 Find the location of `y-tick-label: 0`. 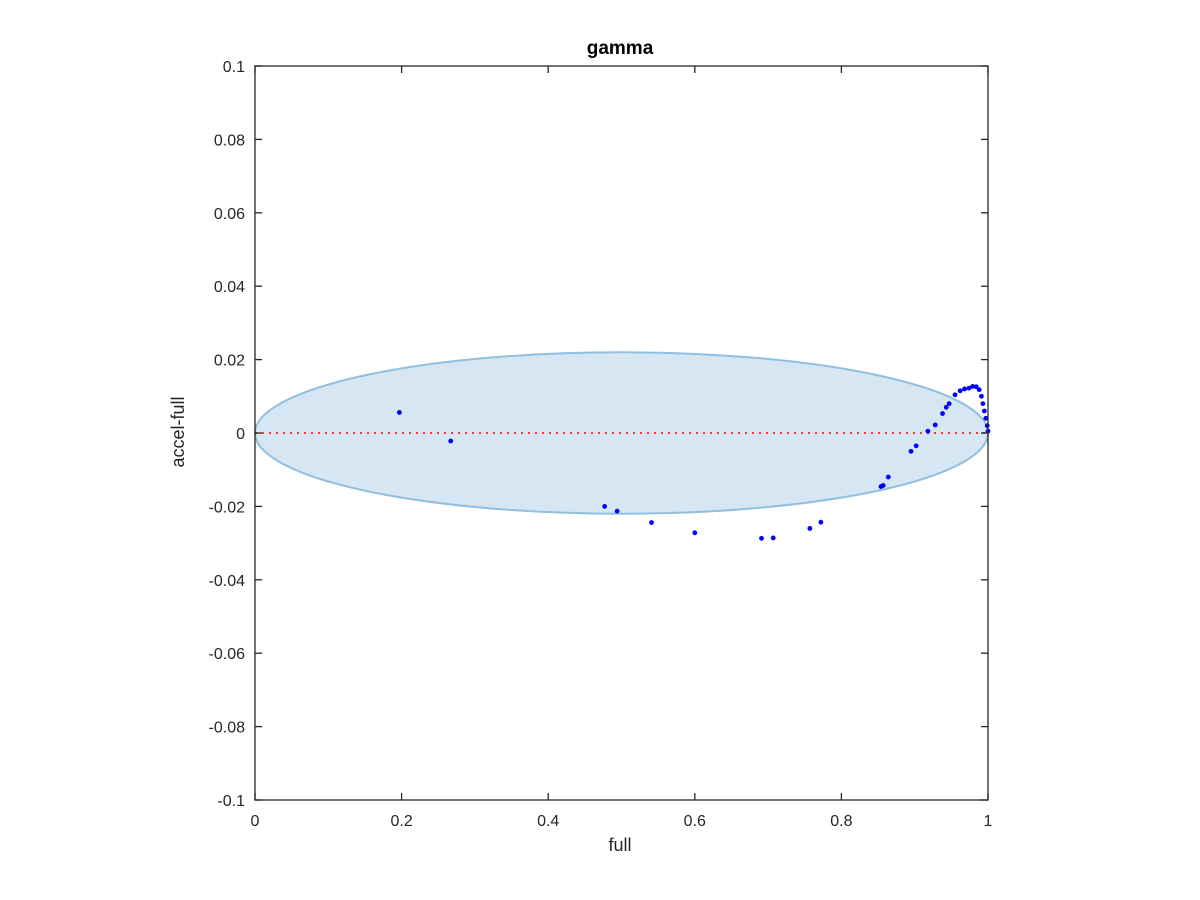

y-tick-label: 0 is located at coordinates (240, 434).